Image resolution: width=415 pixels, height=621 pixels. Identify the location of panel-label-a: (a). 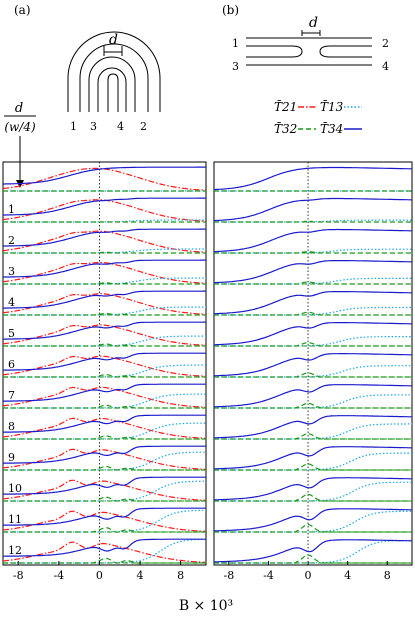
(22, 10).